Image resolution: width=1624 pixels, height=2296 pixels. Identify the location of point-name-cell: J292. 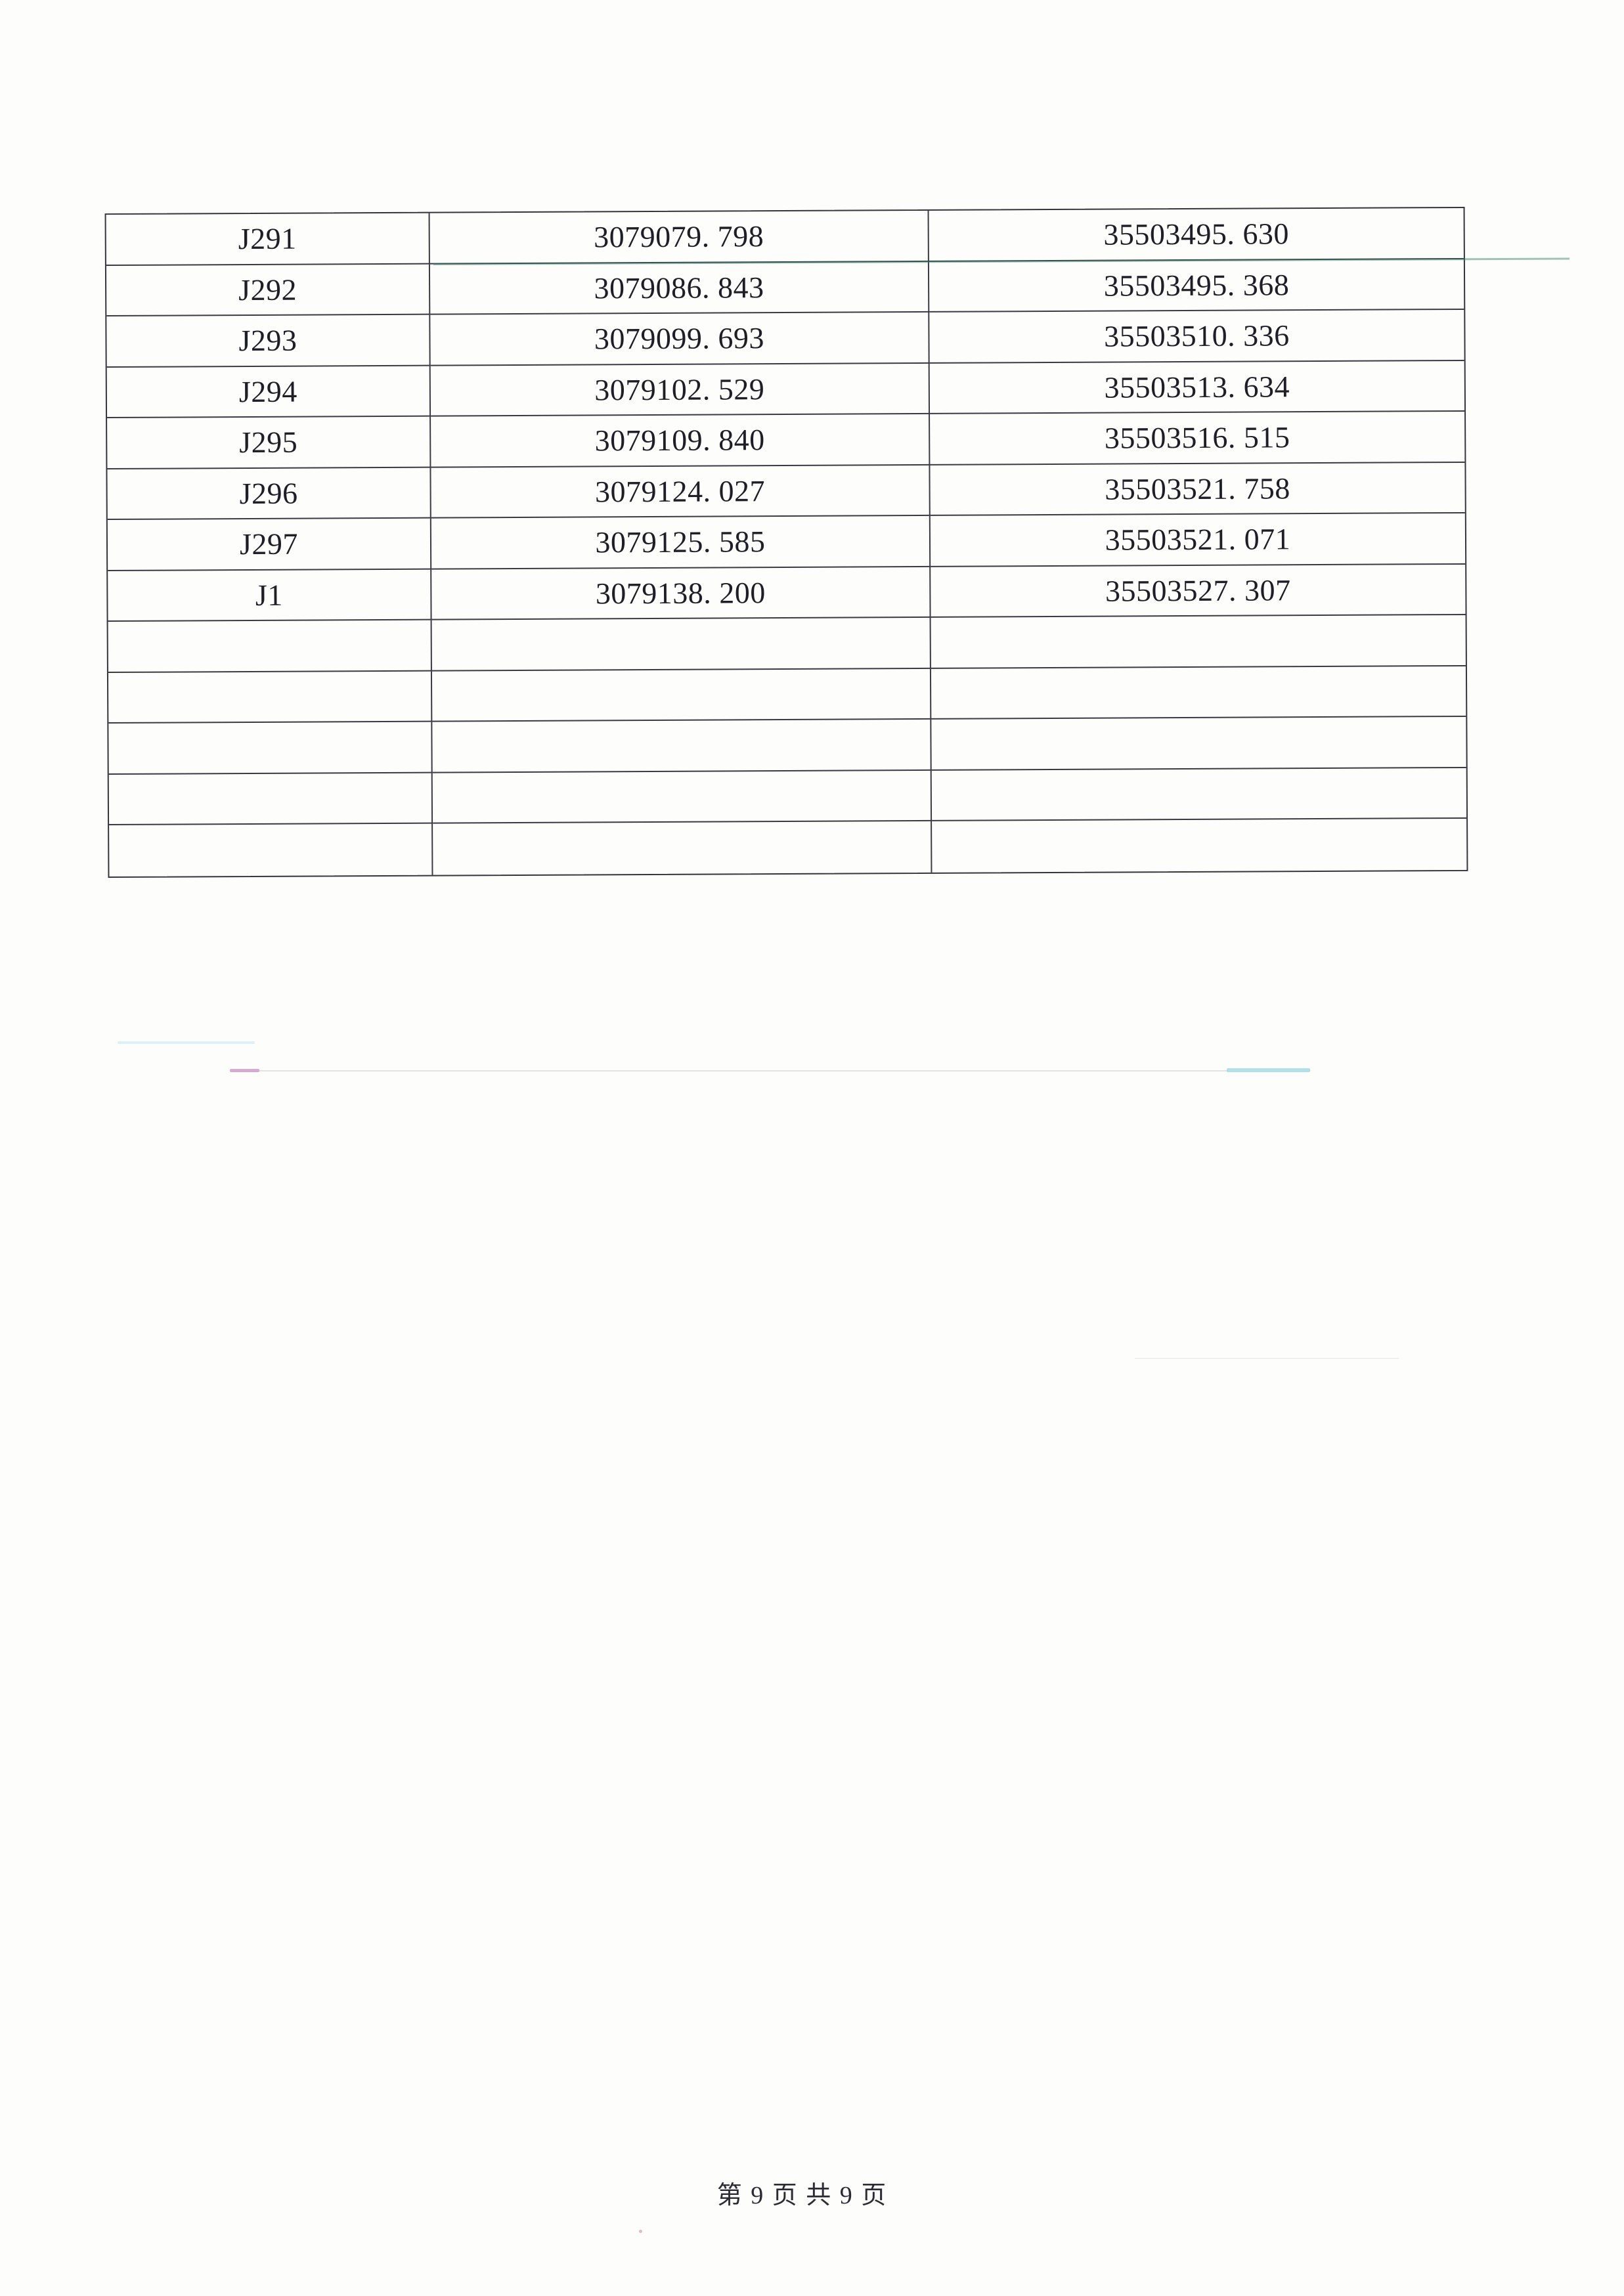
(268, 290).